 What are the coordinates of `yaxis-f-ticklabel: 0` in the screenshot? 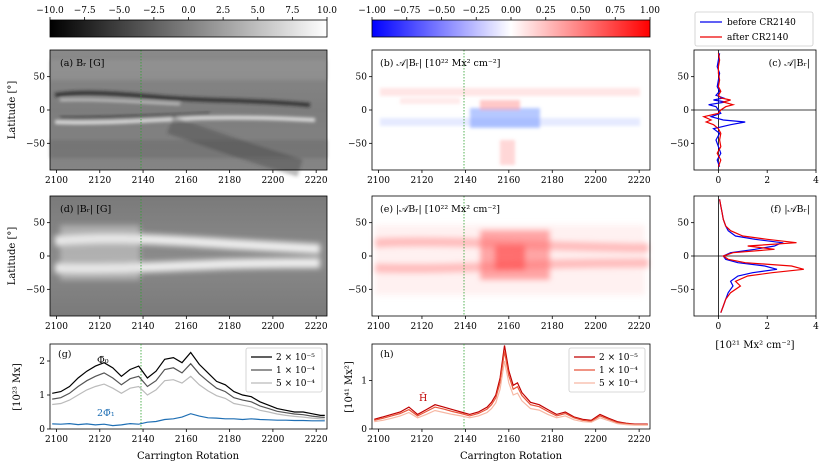 It's located at (686, 257).